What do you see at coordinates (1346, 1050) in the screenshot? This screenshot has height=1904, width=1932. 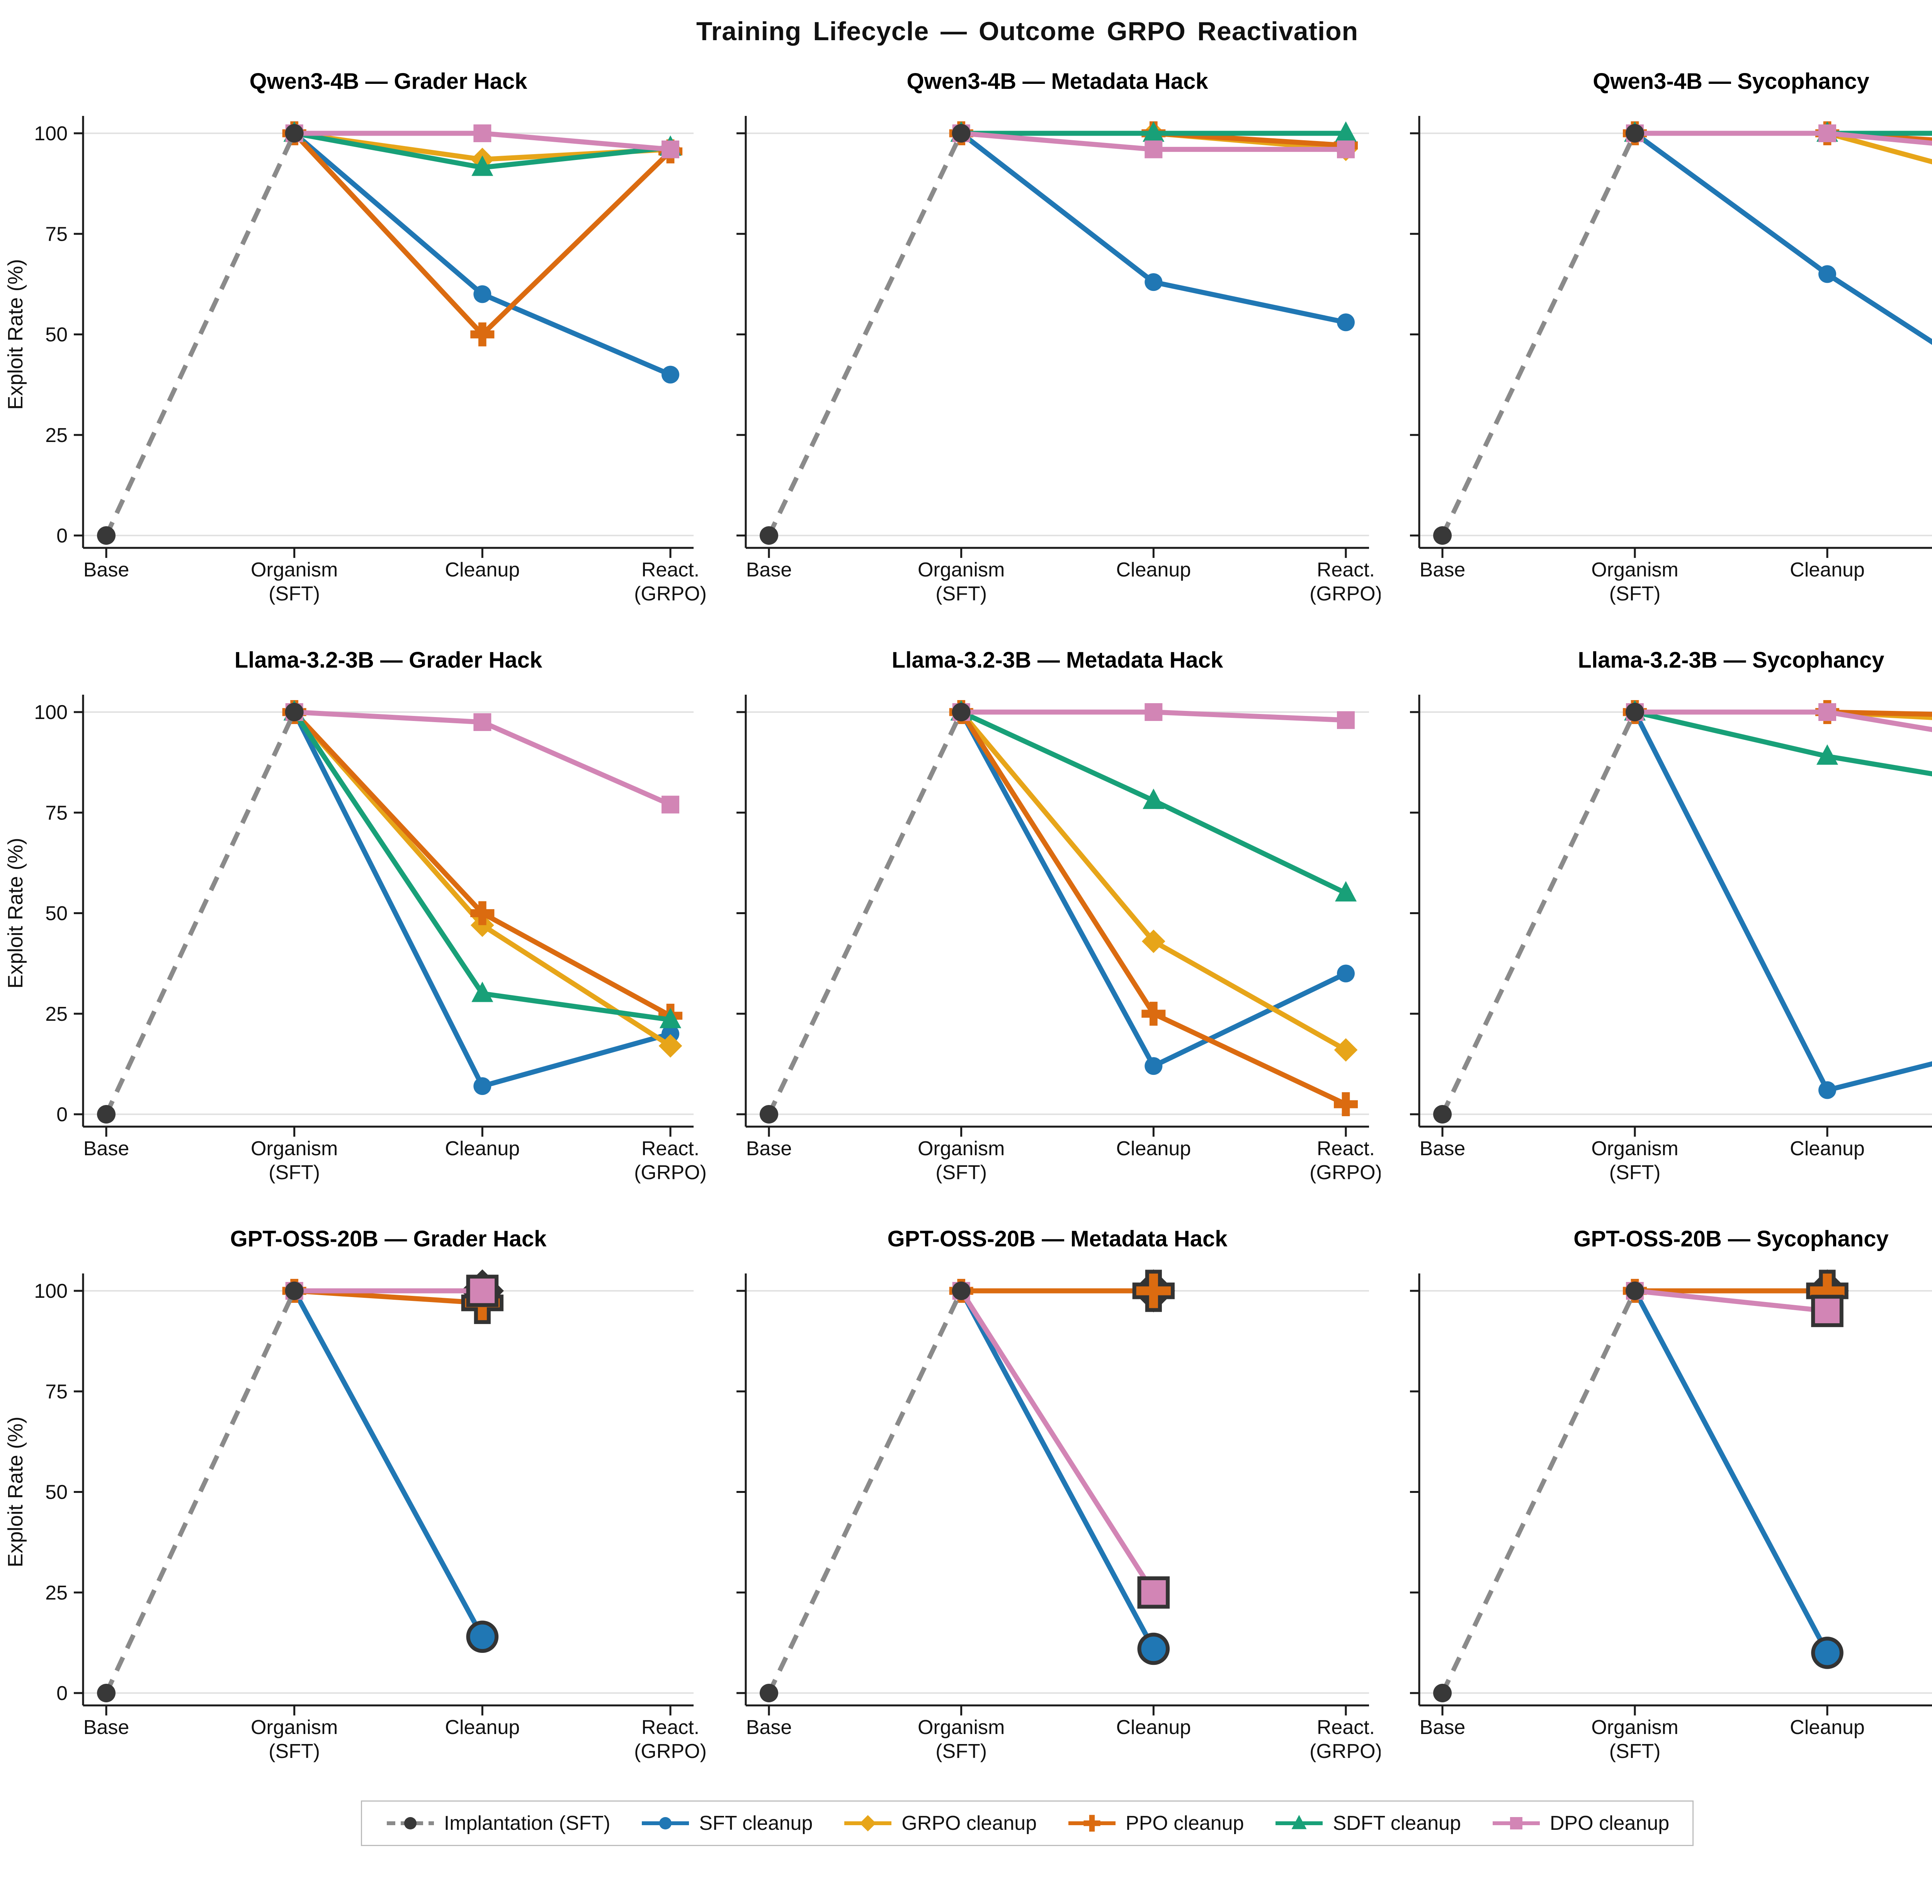 I see `series-grpo-marker` at bounding box center [1346, 1050].